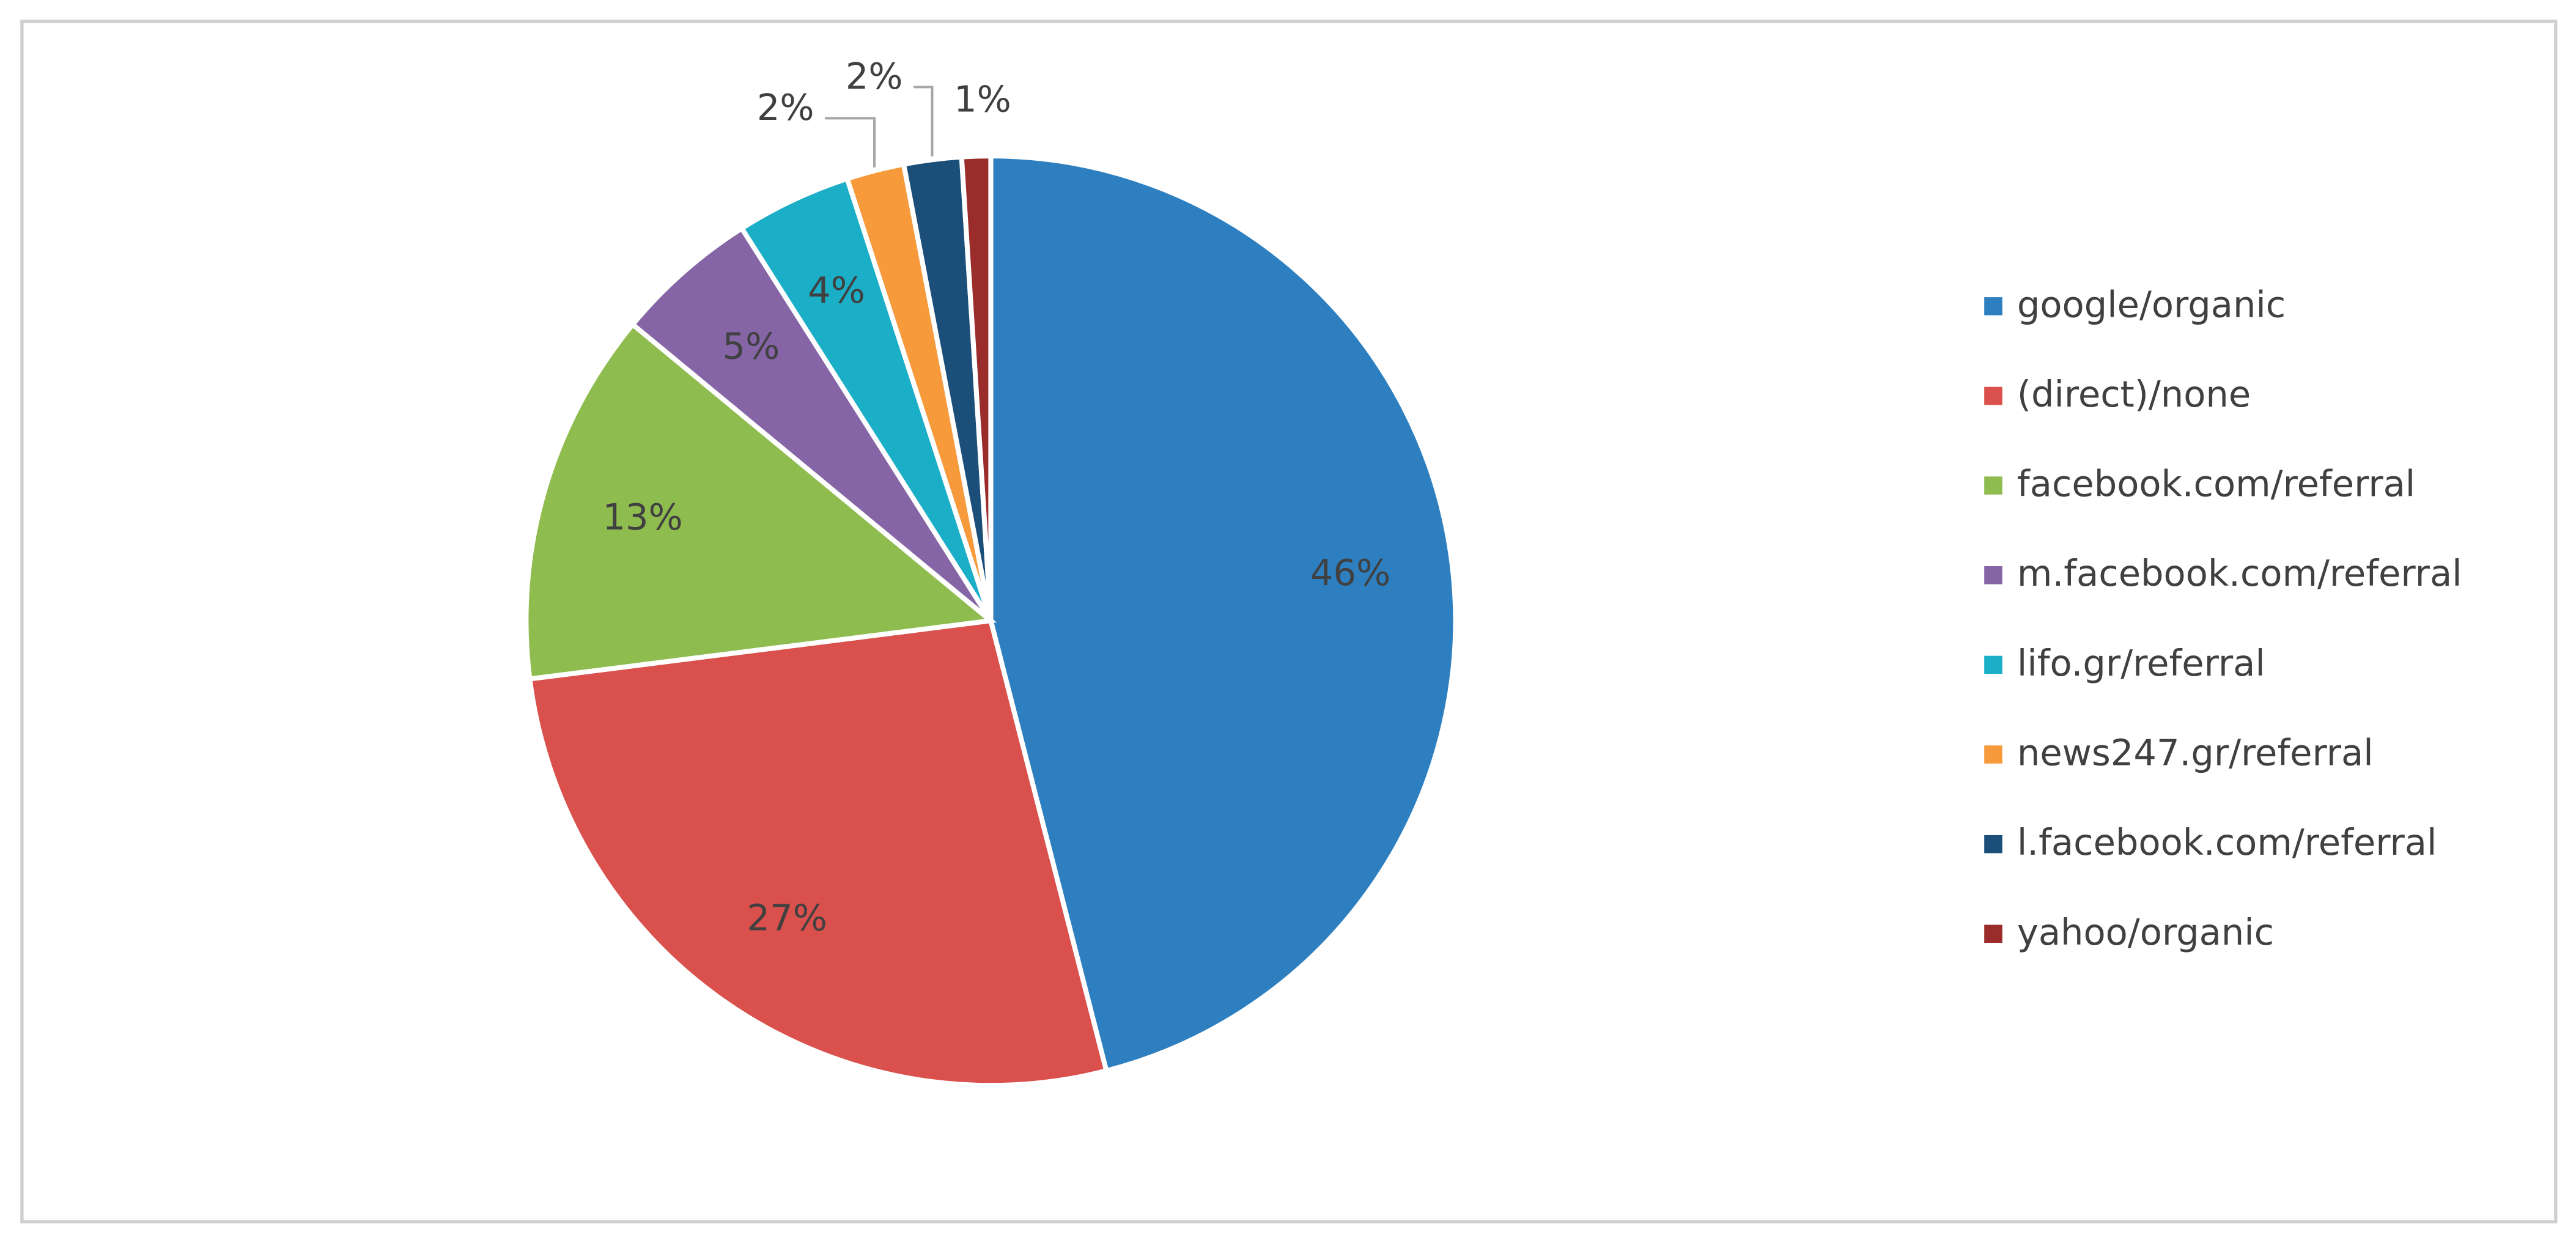 The height and width of the screenshot is (1243, 2576). Describe the element at coordinates (787, 918) in the screenshot. I see `data-label: 27%` at that location.